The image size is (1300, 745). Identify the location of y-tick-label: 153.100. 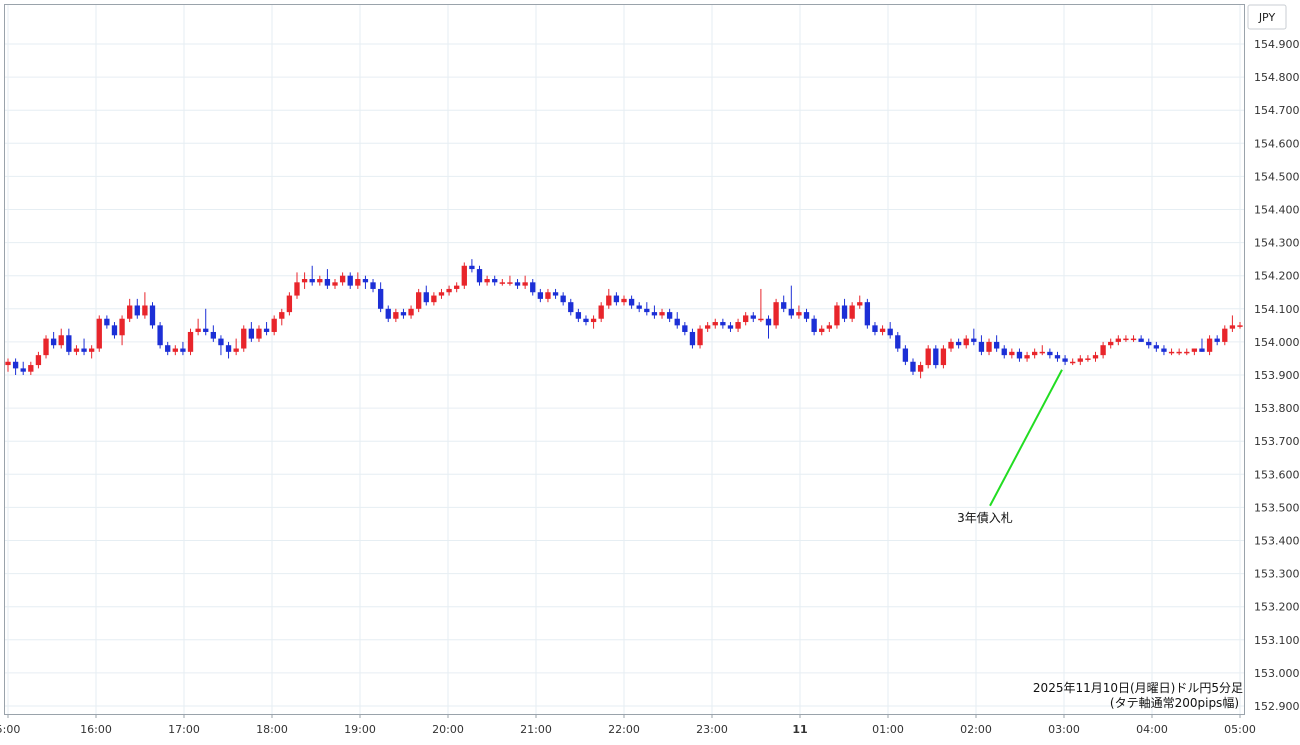
(1277, 640).